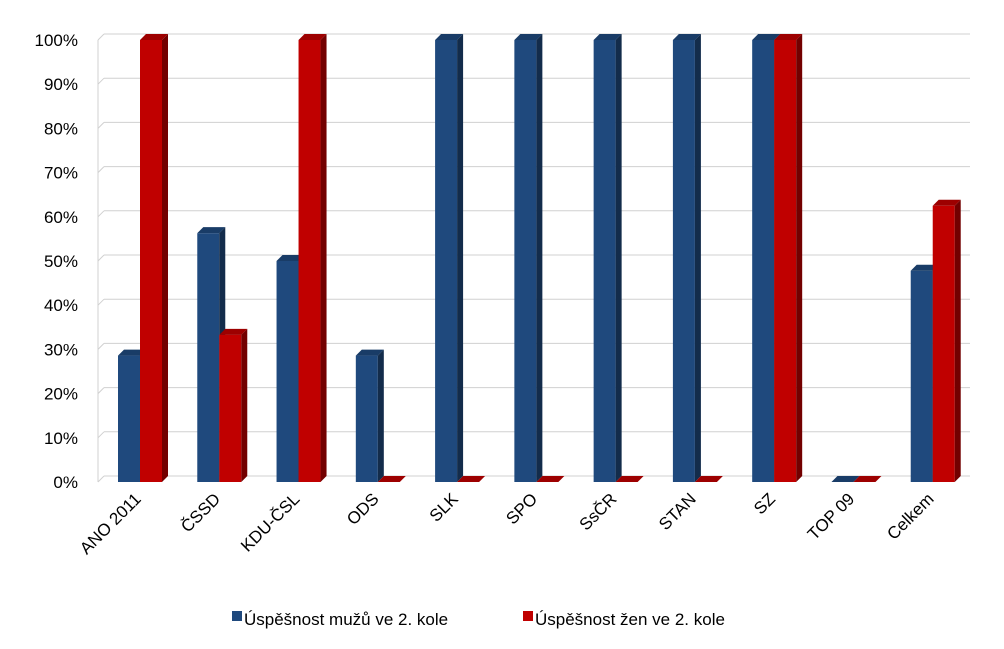  What do you see at coordinates (346, 619) in the screenshot?
I see `legend-label-men: Úspěšnost mužů ve 2. kole` at bounding box center [346, 619].